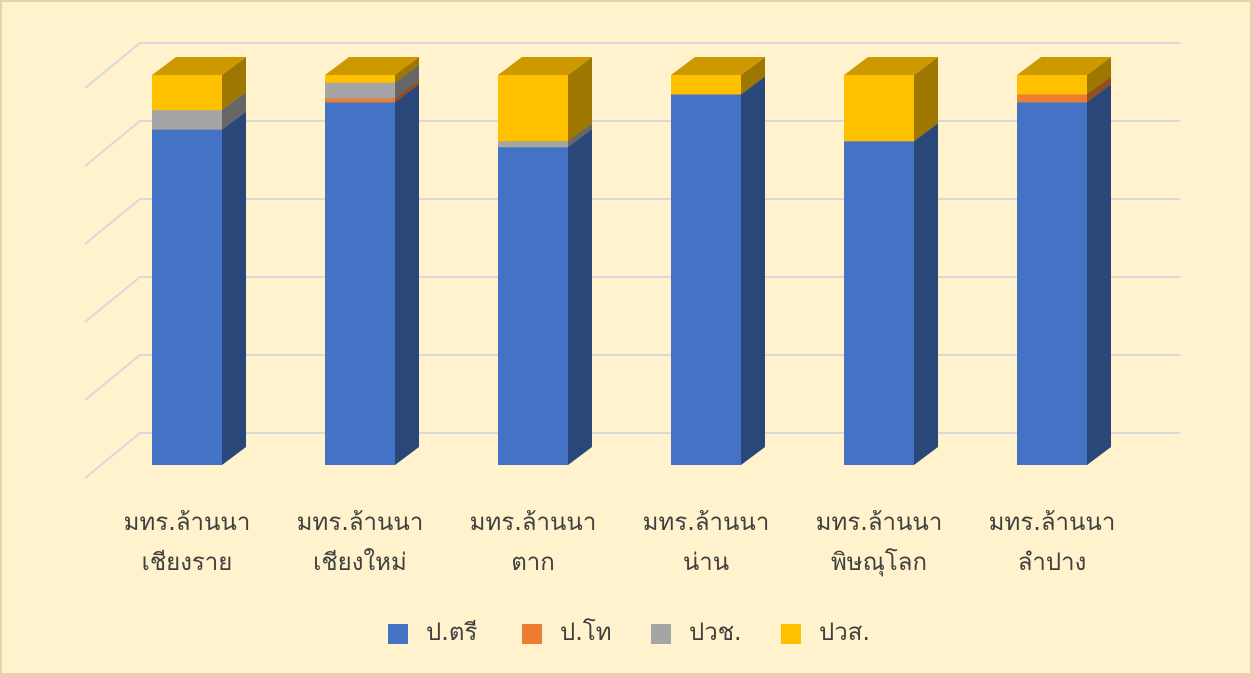  I want to click on x-tick-label: ลำปาง, so click(1052, 562).